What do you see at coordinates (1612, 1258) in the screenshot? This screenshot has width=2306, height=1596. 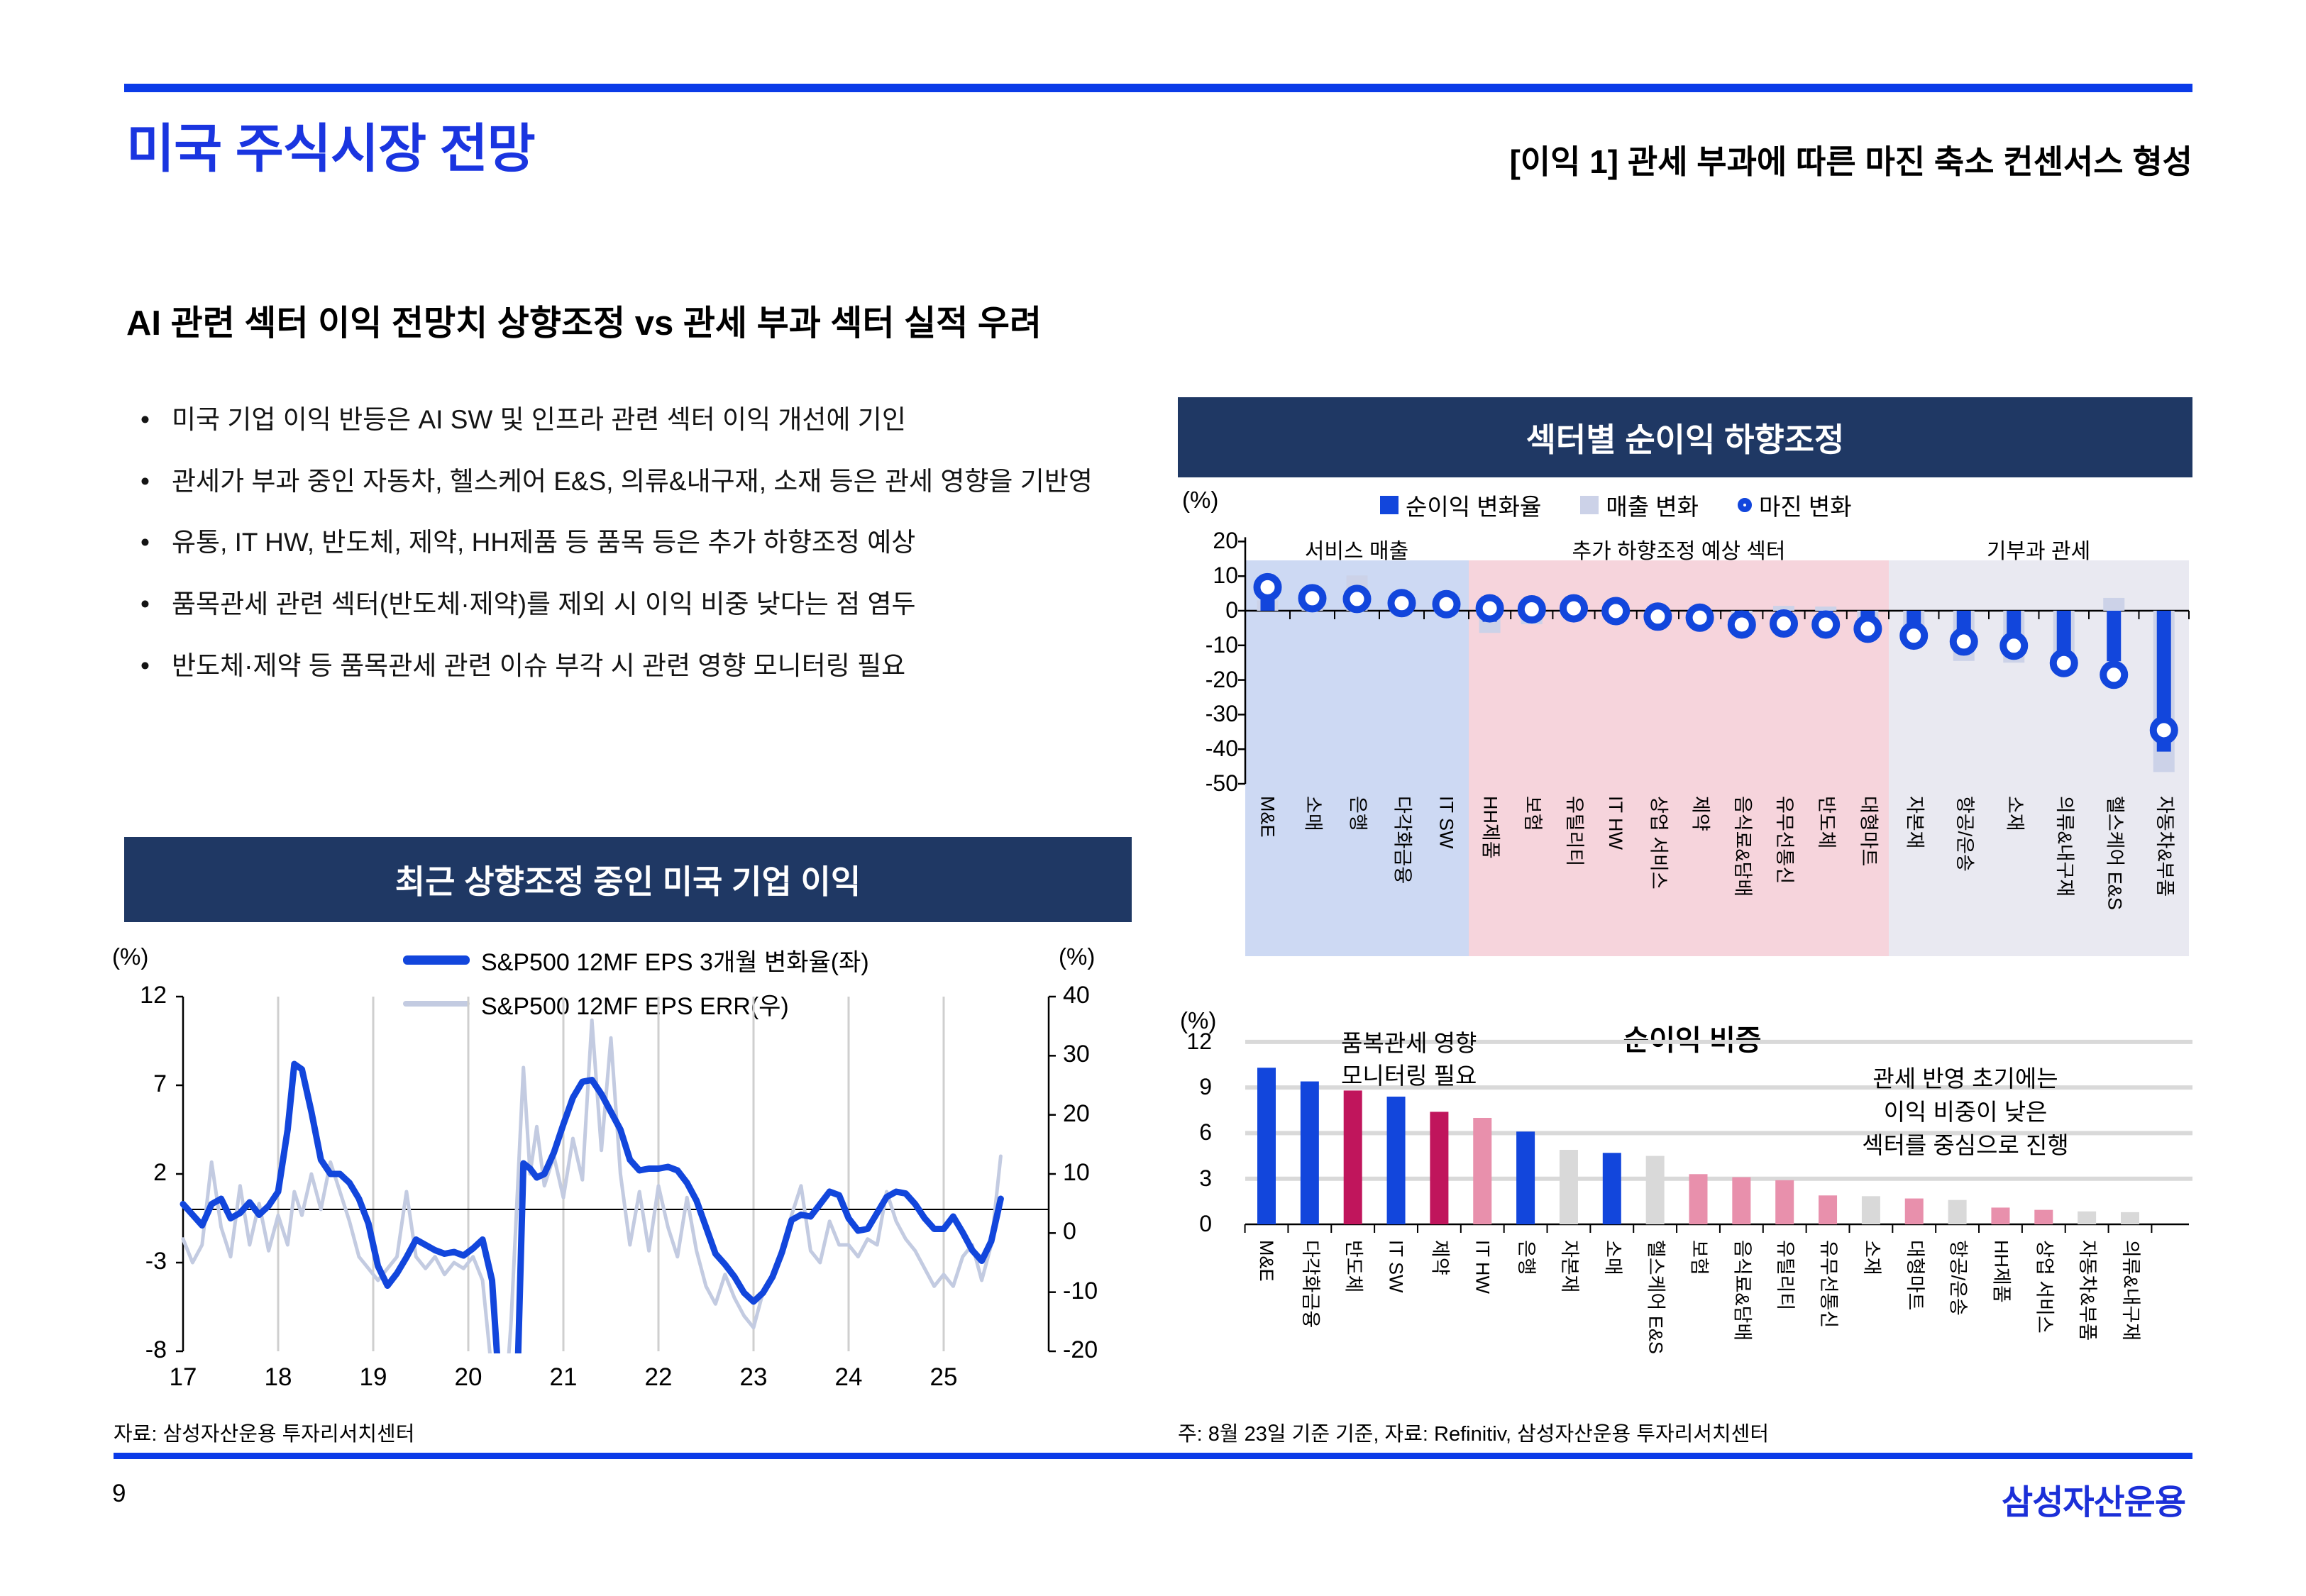 I see `x-axis-label: 소매` at bounding box center [1612, 1258].